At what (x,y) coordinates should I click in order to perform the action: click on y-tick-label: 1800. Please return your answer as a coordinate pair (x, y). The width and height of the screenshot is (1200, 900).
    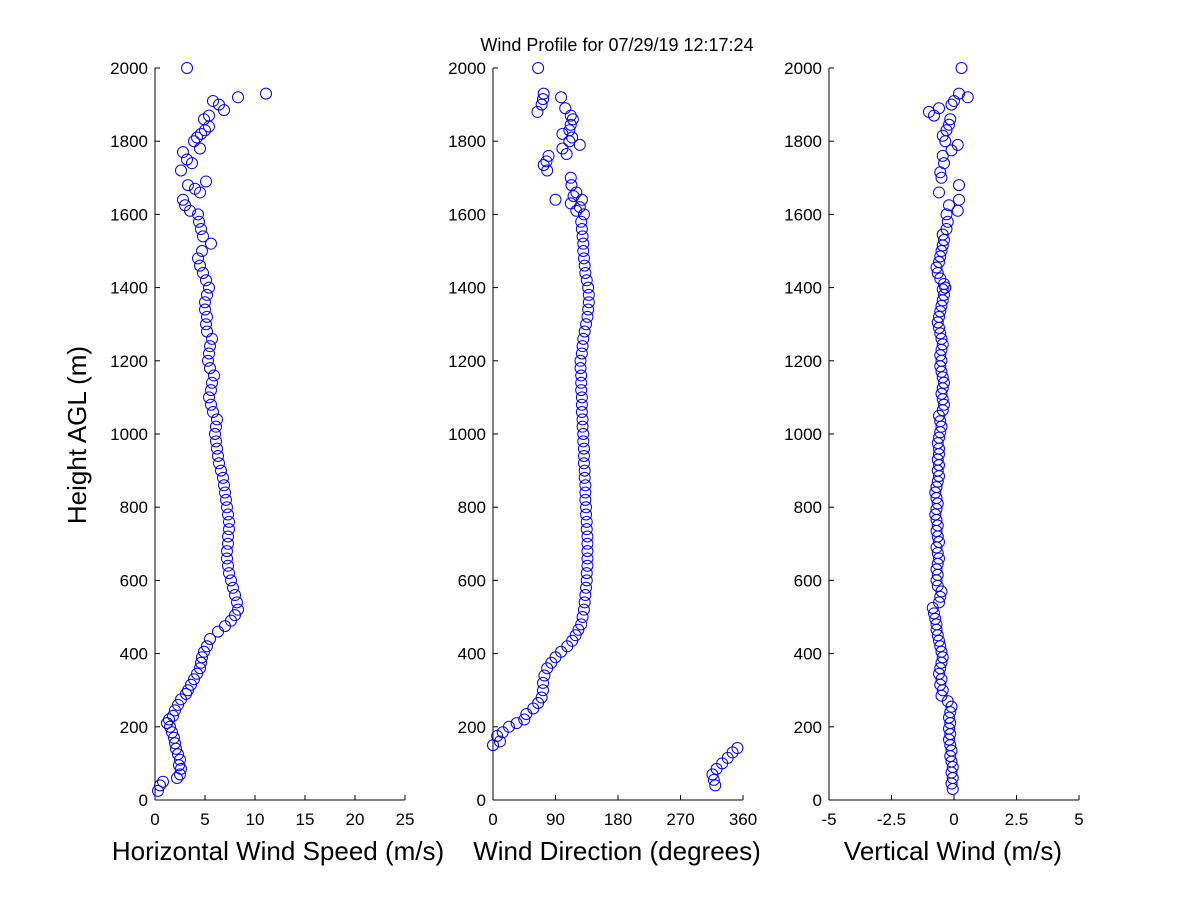
    Looking at the image, I should click on (129, 141).